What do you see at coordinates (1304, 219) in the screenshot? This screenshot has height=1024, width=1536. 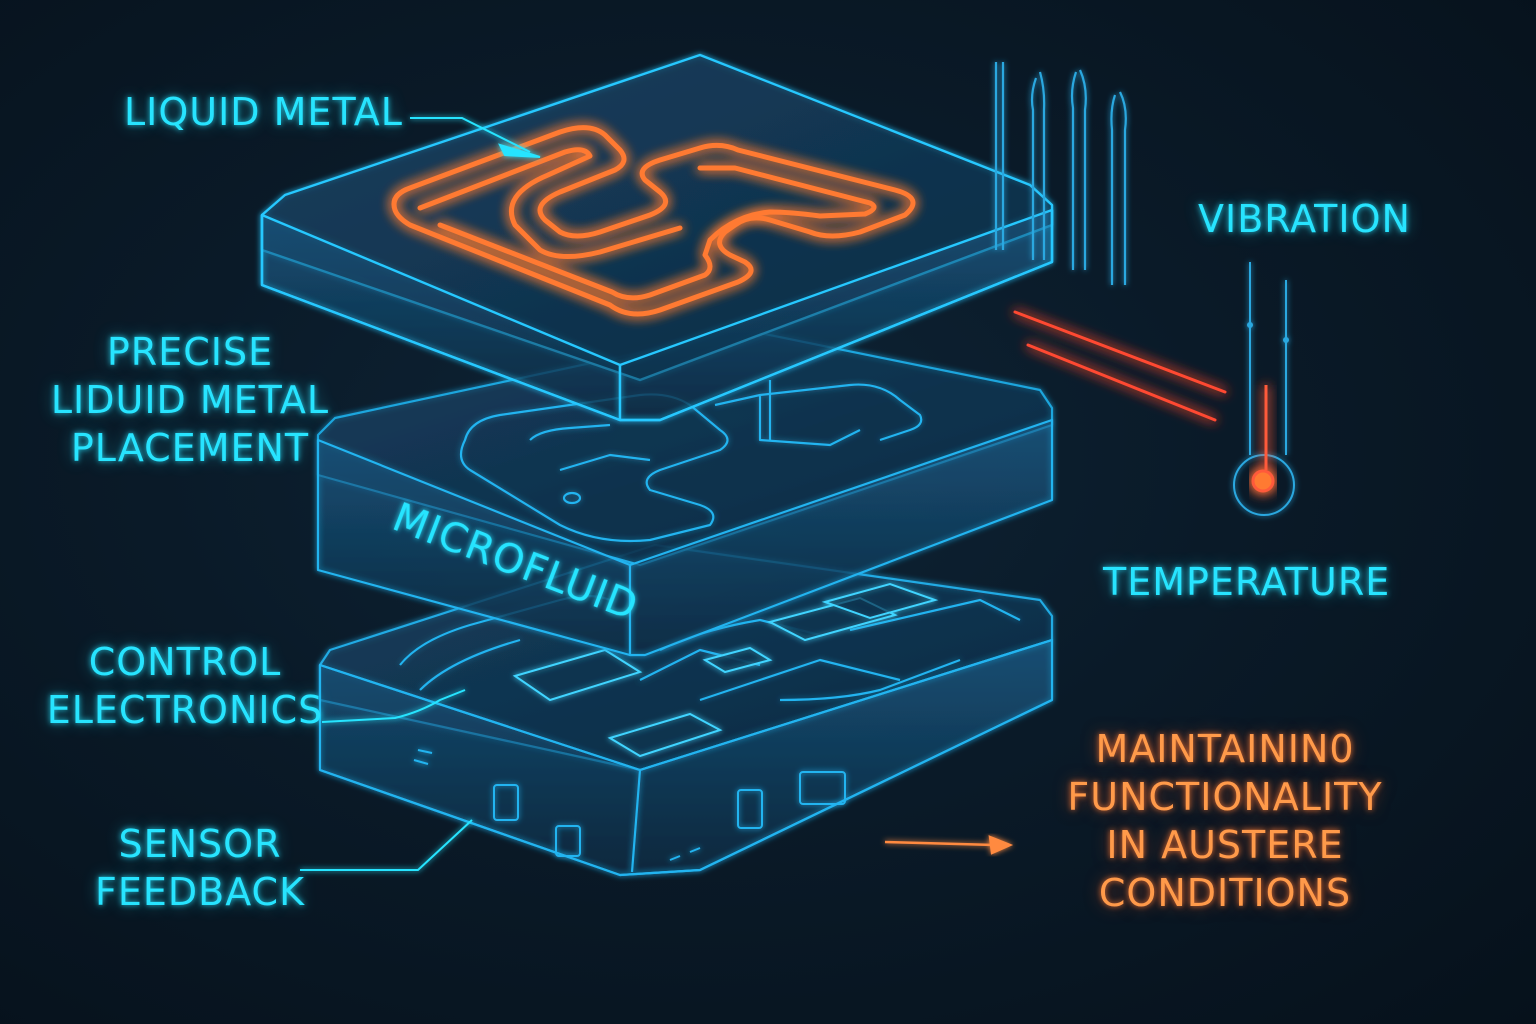 I see `vibration-label: VIBRATION` at bounding box center [1304, 219].